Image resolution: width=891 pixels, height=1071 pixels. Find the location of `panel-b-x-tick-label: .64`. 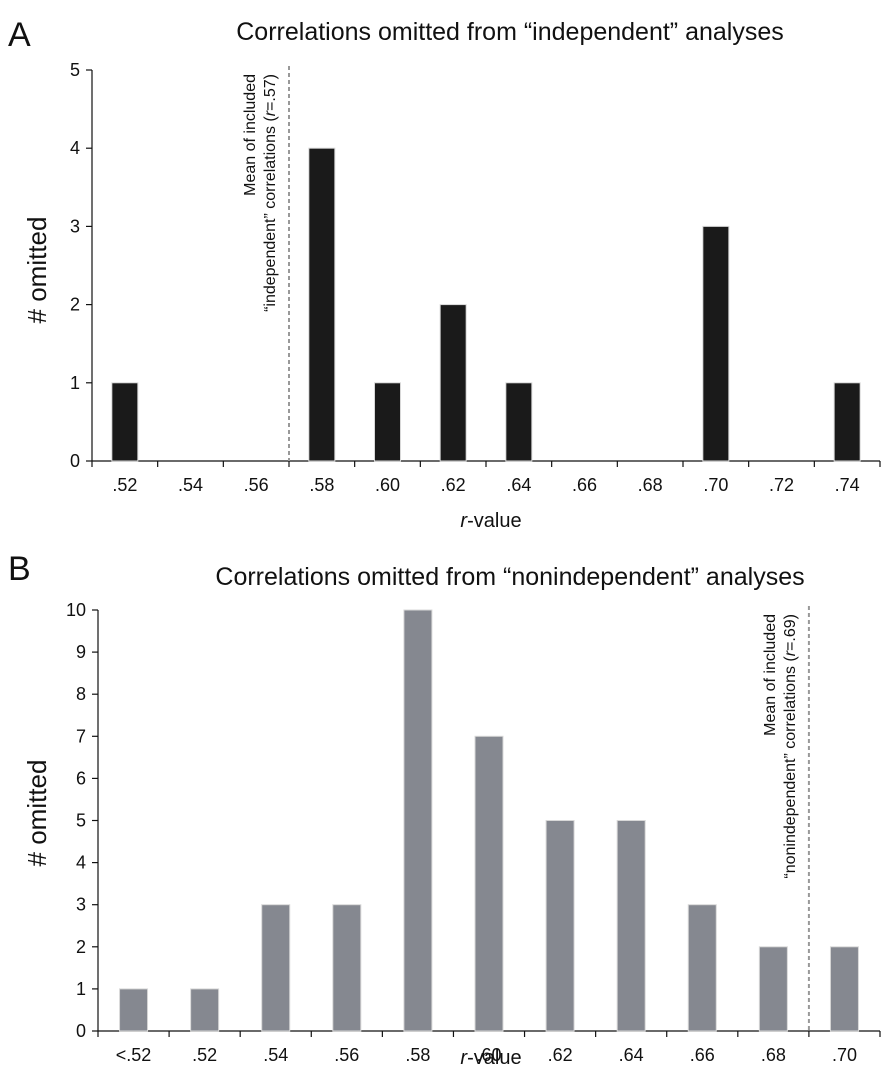

panel-b-x-tick-label: .64 is located at coordinates (631, 1055).